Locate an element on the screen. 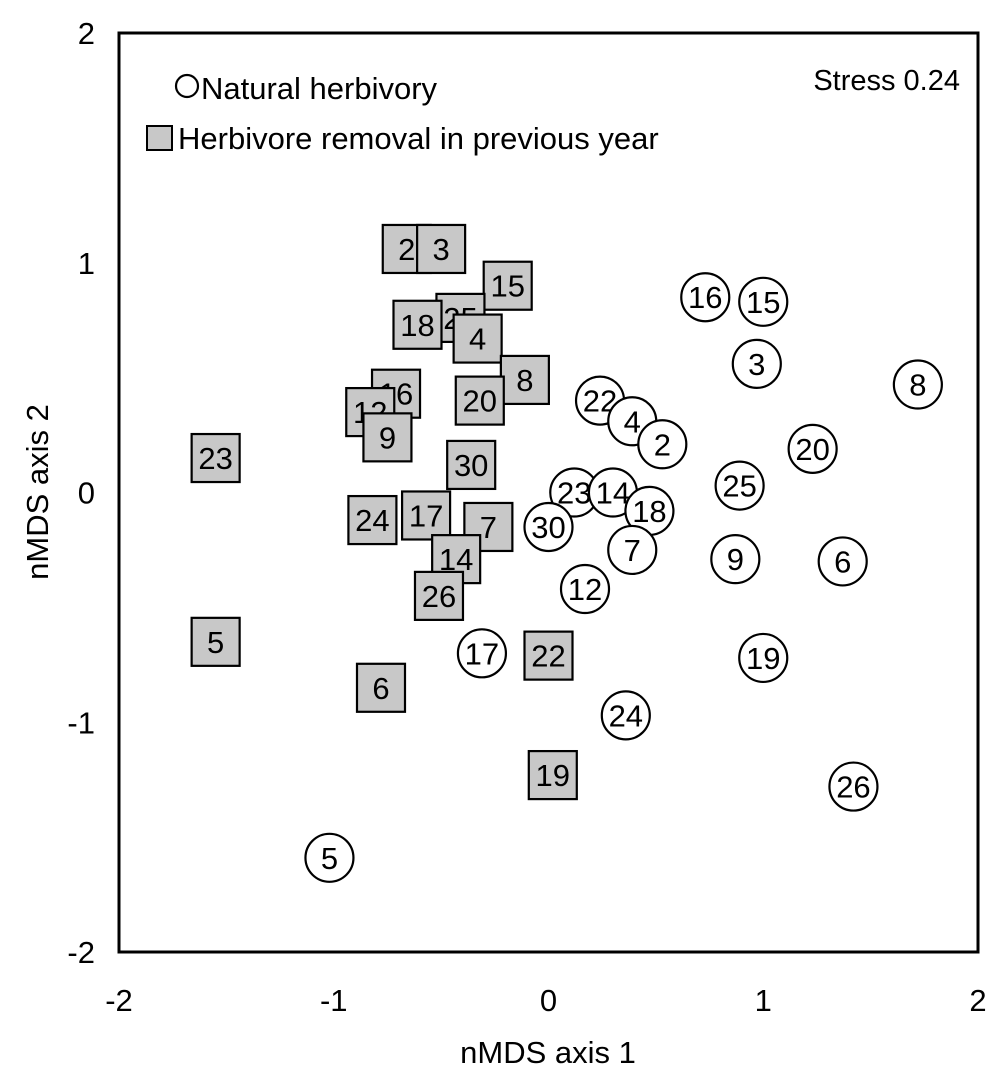 This screenshot has height=1079, width=1000. y-tick-label: 2 is located at coordinates (86, 33).